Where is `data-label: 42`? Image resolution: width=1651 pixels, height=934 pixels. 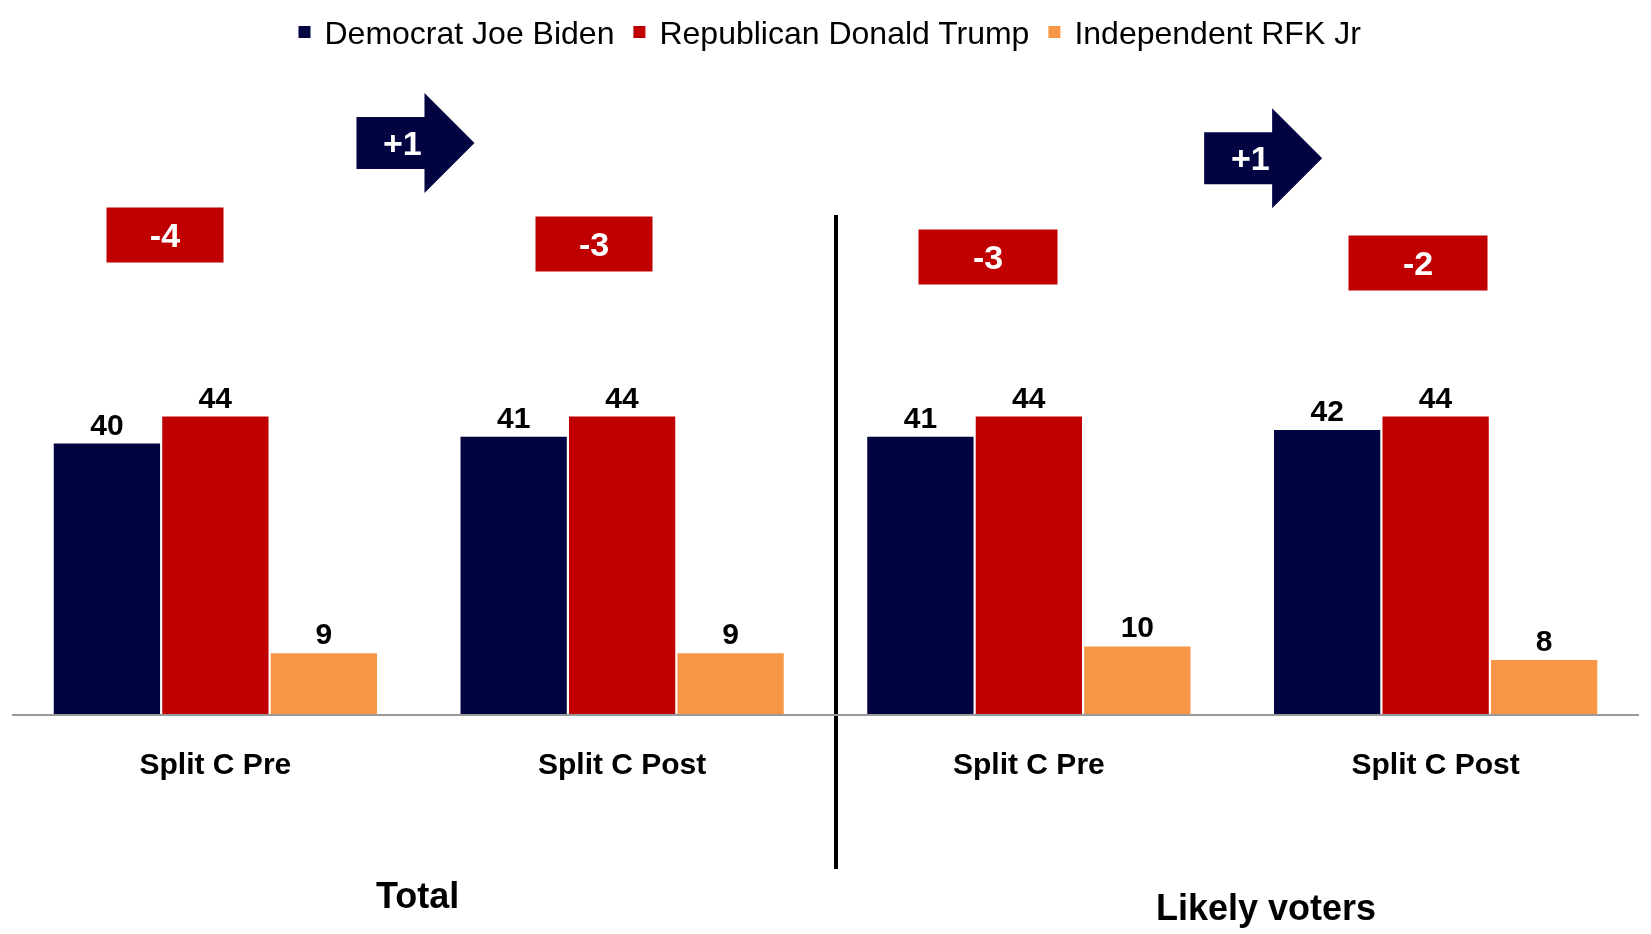 data-label: 42 is located at coordinates (1327, 411).